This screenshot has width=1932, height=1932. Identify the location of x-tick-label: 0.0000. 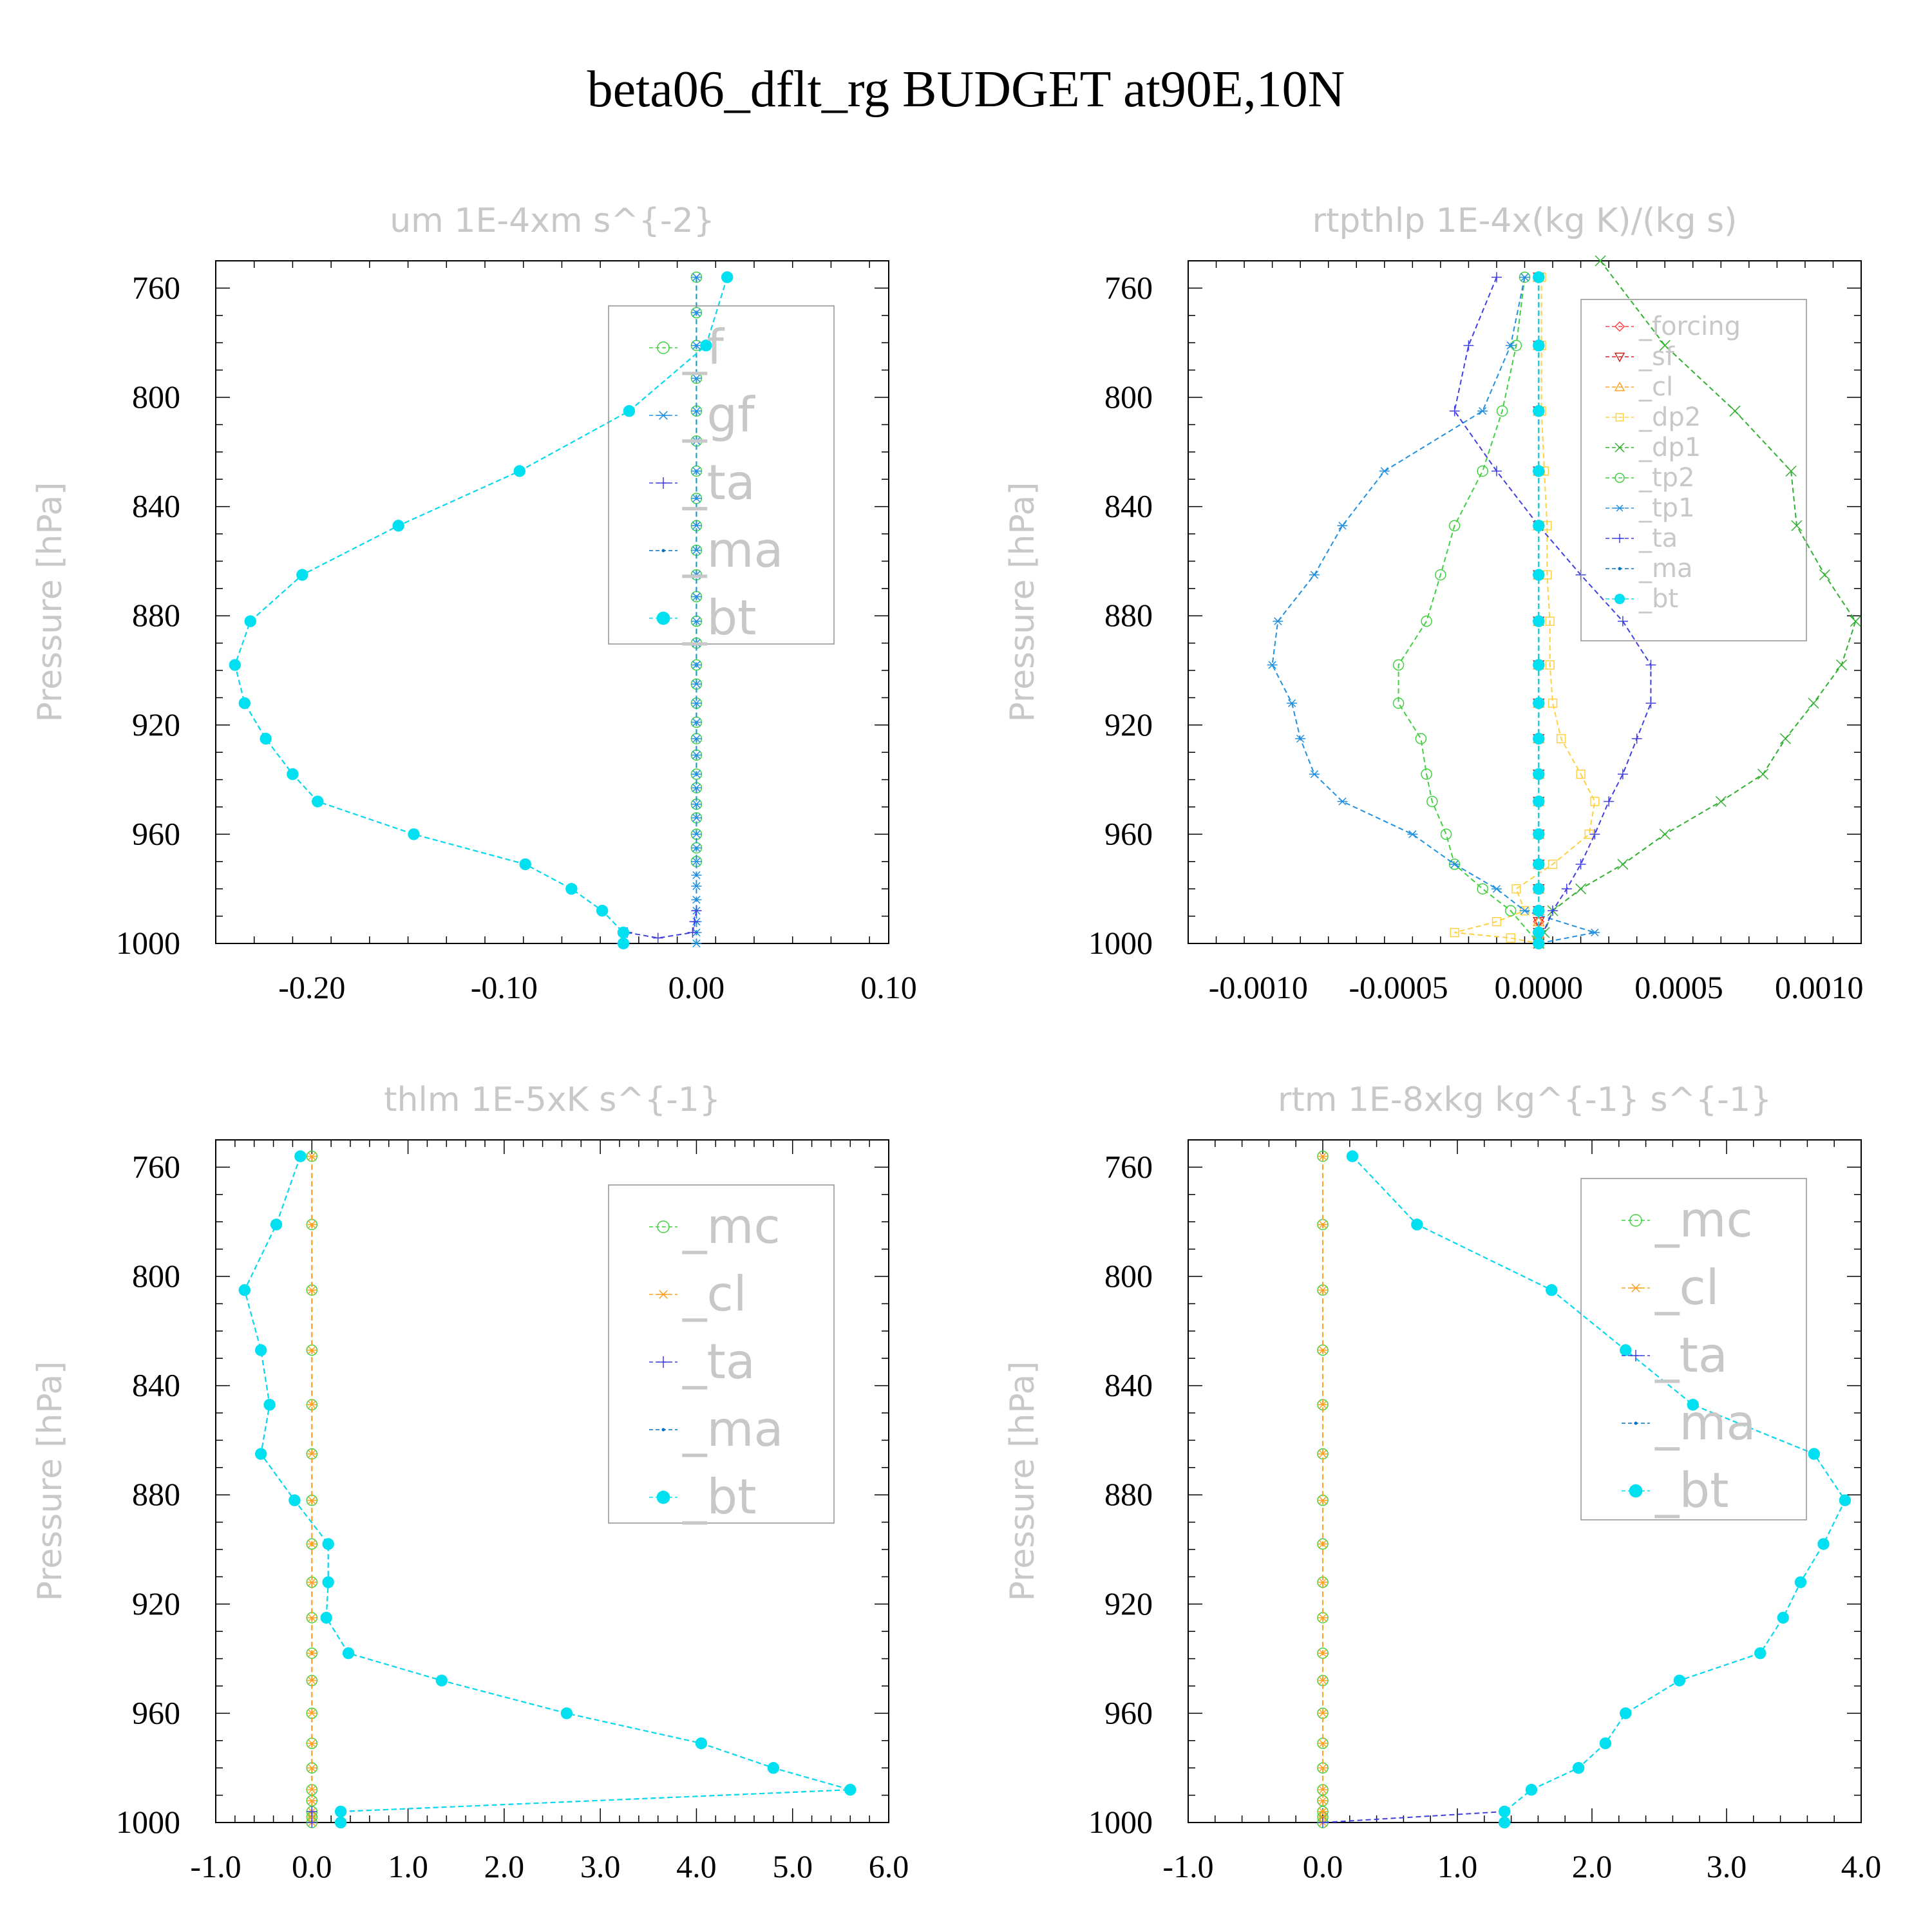
(1539, 987).